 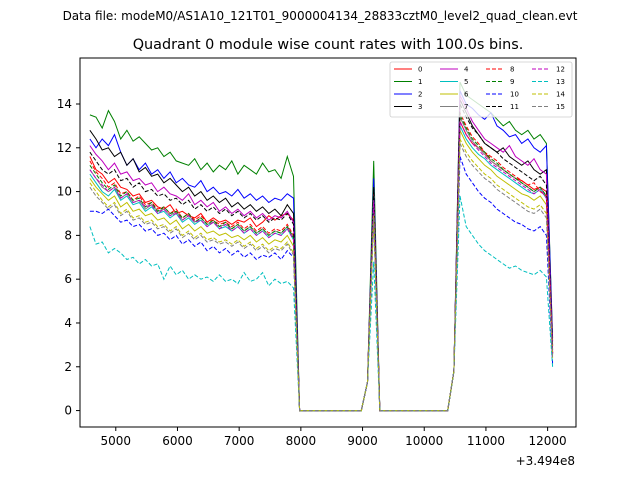 I want to click on x-tick-label: 10000, so click(x=424, y=441).